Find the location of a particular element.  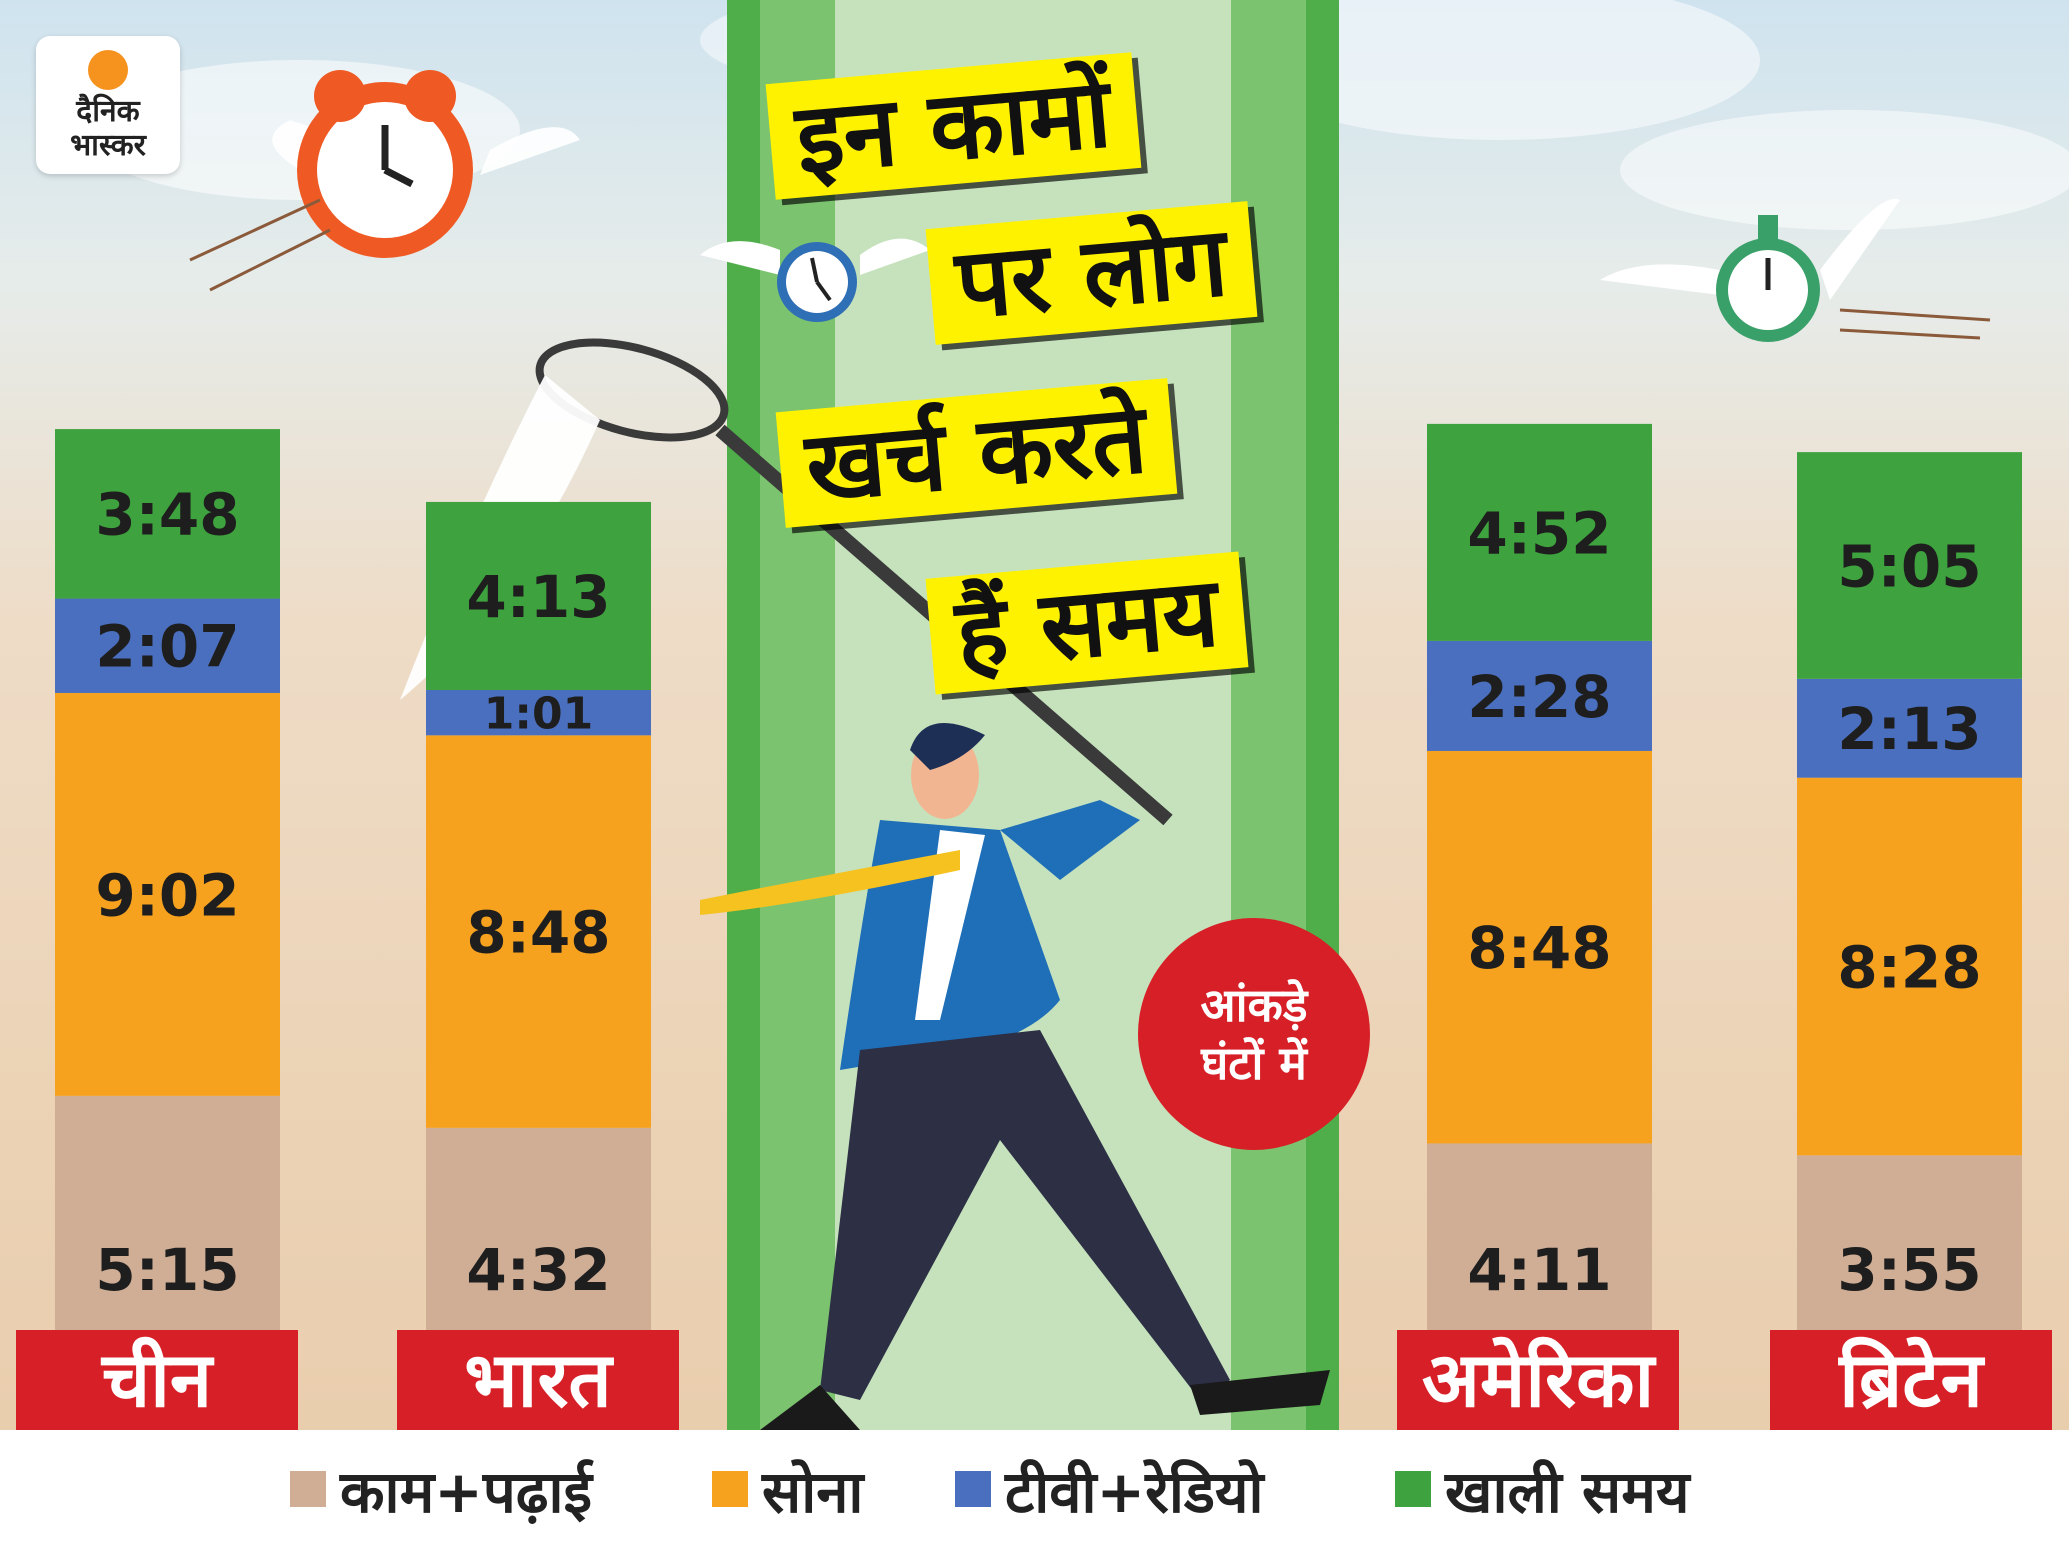

data-label-free-time: 4:52 is located at coordinates (1539, 533).